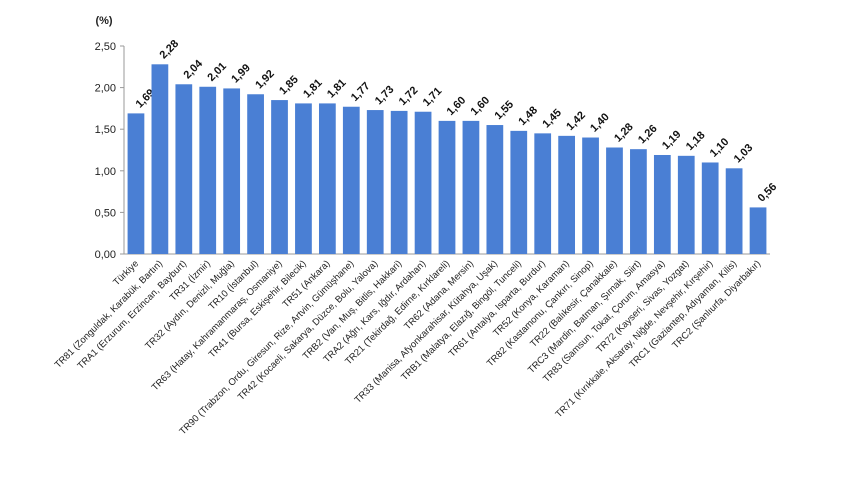 This screenshot has height=480, width=860. I want to click on data-label: 1,77, so click(361, 92).